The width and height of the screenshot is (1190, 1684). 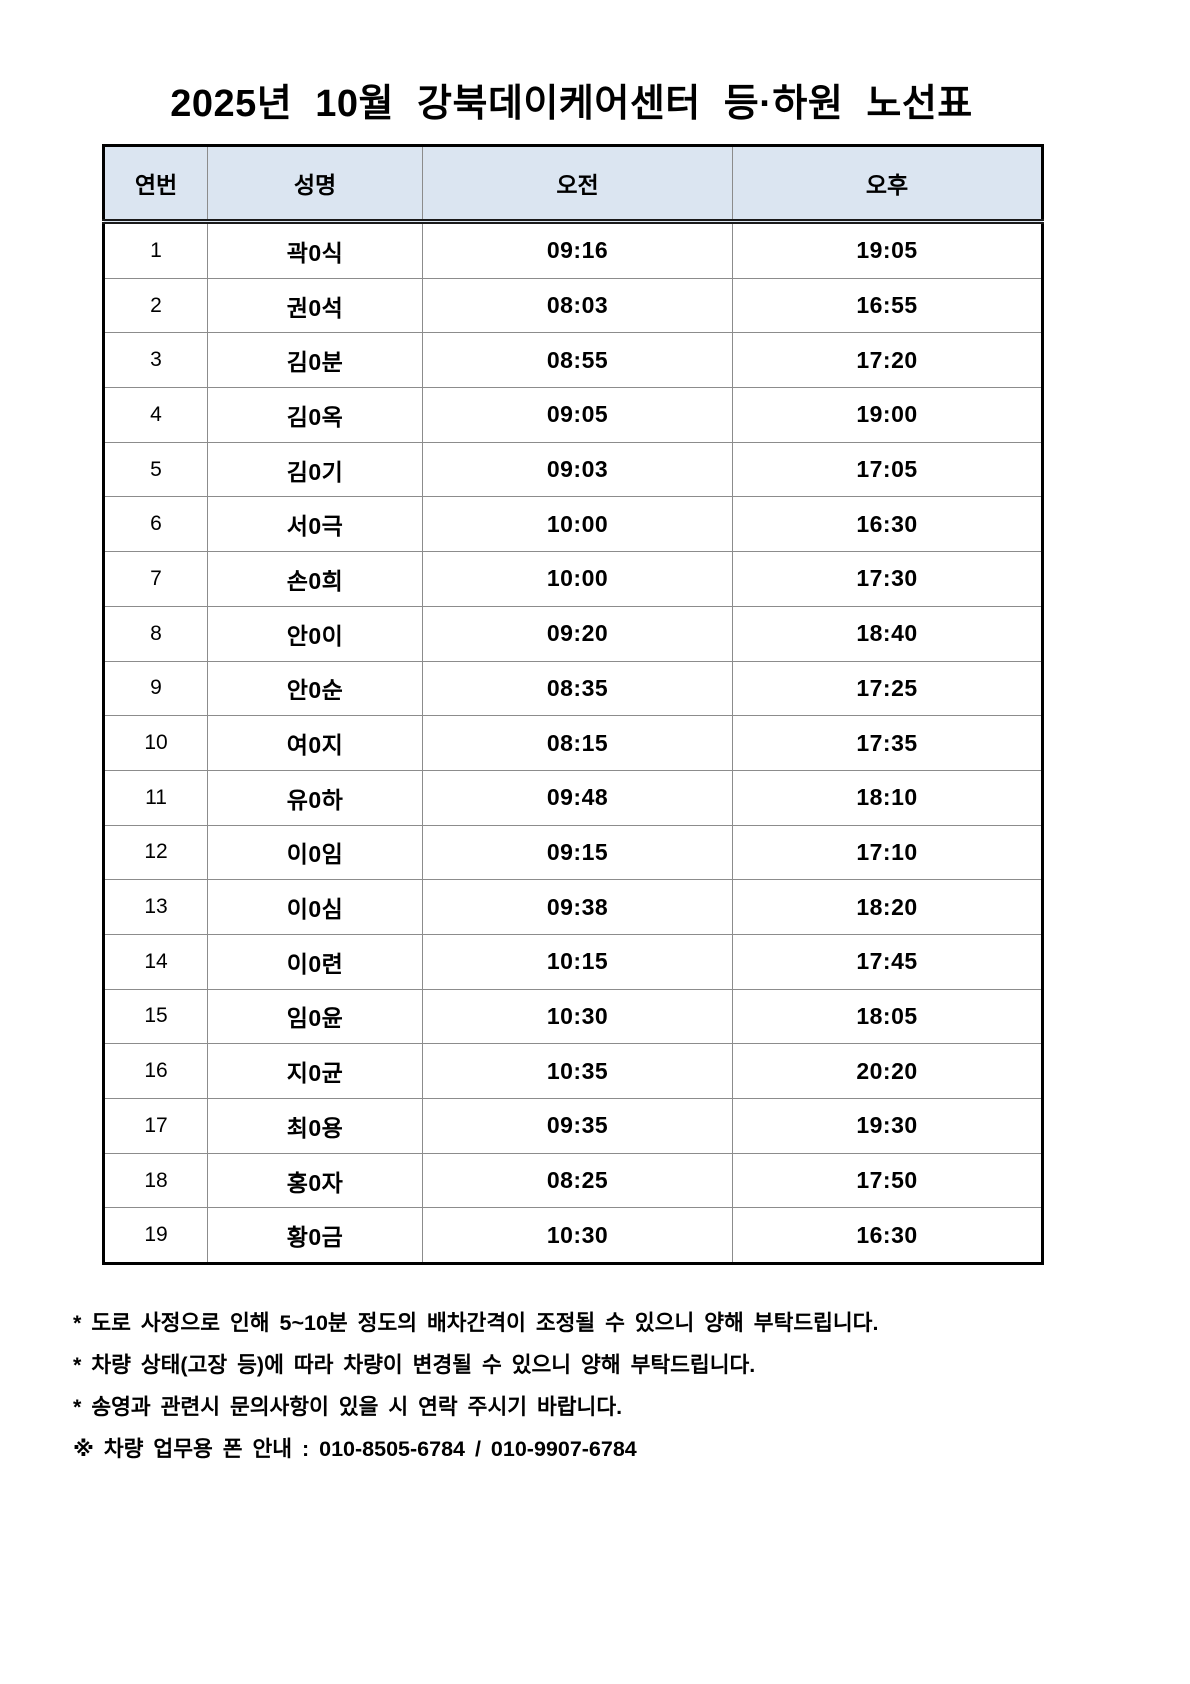 I want to click on name-cell: 최0용, so click(x=315, y=1126).